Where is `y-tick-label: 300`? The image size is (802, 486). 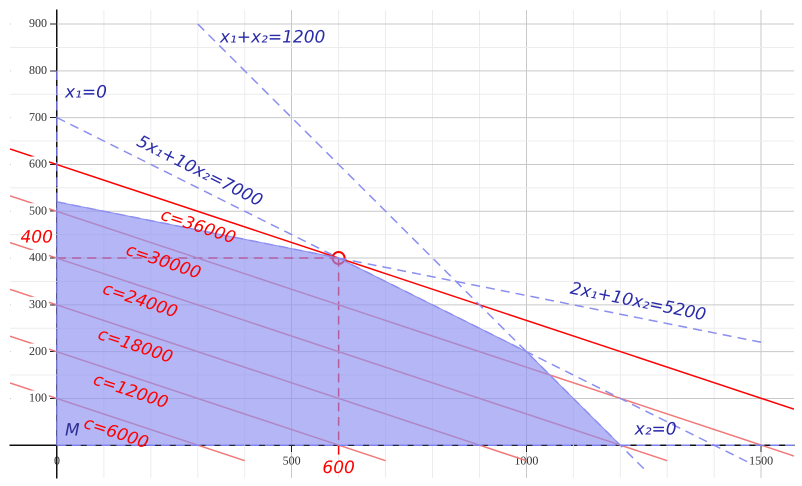
y-tick-label: 300 is located at coordinates (37, 303).